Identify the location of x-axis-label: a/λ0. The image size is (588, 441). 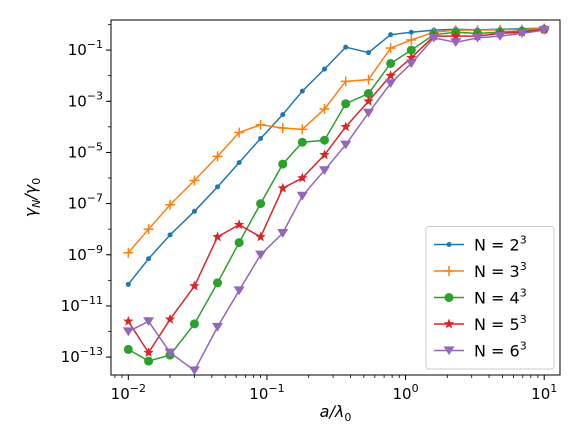
(336, 413).